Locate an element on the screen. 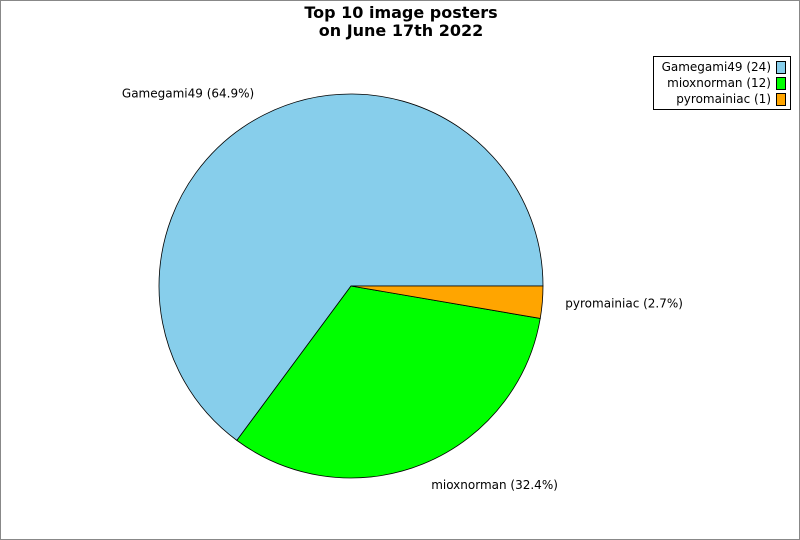  legend-label: Gamegami49 (24) is located at coordinates (716, 67).